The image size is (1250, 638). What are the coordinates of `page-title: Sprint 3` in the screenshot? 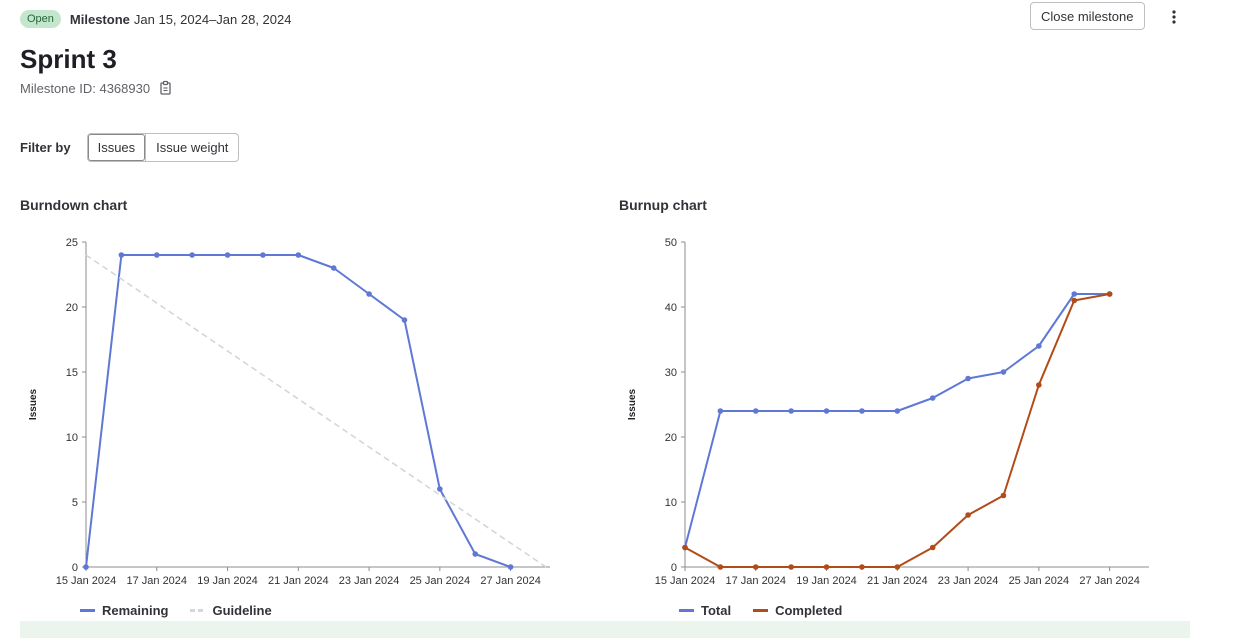 It's located at (68, 59).